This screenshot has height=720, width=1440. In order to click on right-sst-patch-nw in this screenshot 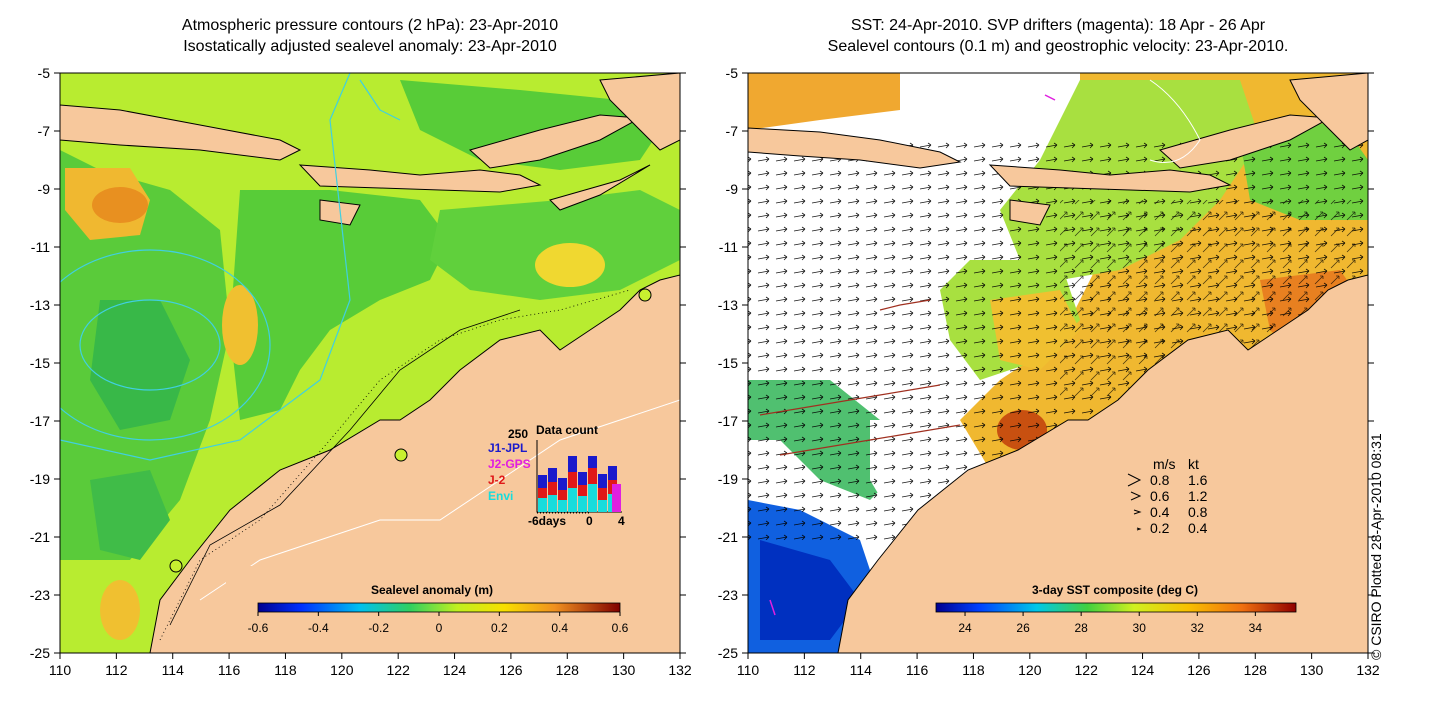, I will do `click(824, 101)`.